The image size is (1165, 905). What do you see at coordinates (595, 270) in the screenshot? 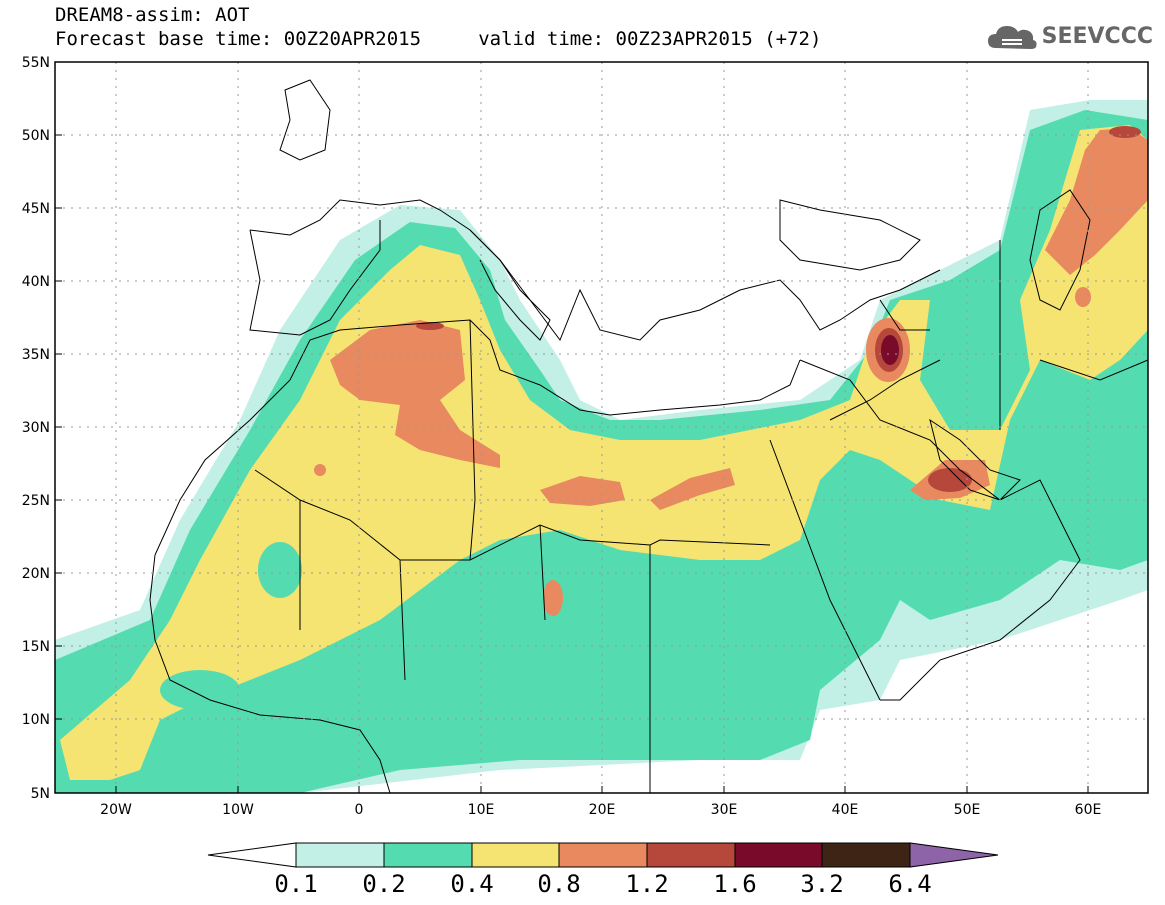
I see `europe-coast` at bounding box center [595, 270].